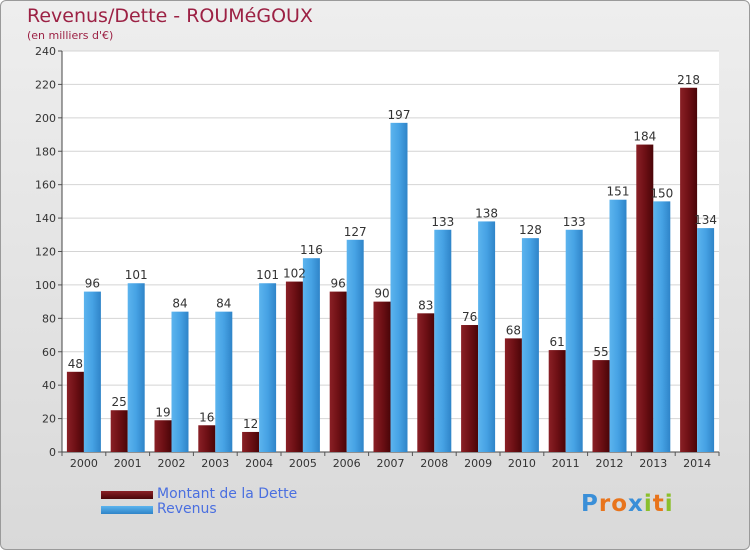  I want to click on x-tick-label: 2012, so click(610, 463).